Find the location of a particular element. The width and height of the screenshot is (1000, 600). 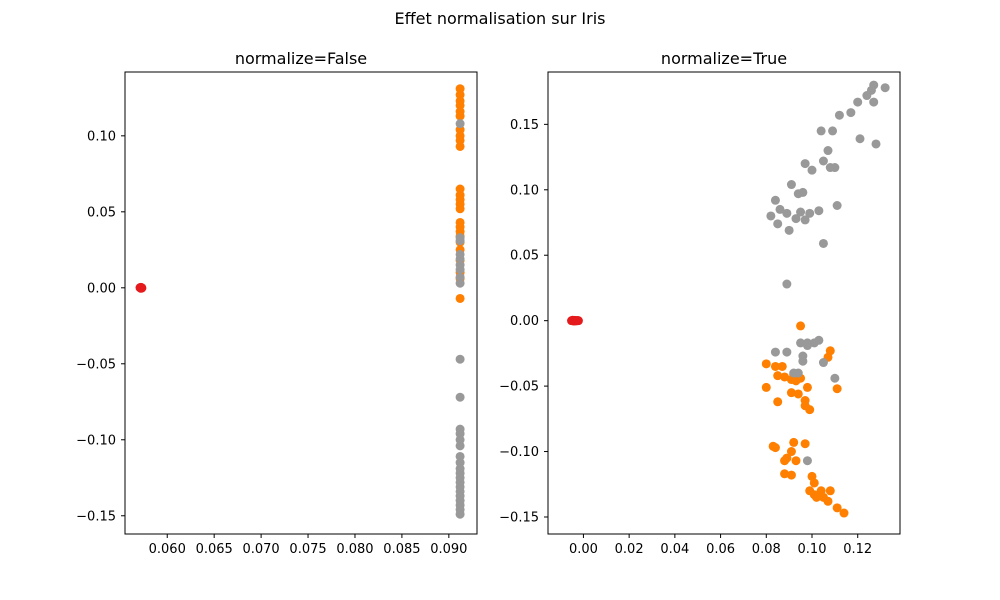

subplot-title: normalize=True is located at coordinates (724, 58).